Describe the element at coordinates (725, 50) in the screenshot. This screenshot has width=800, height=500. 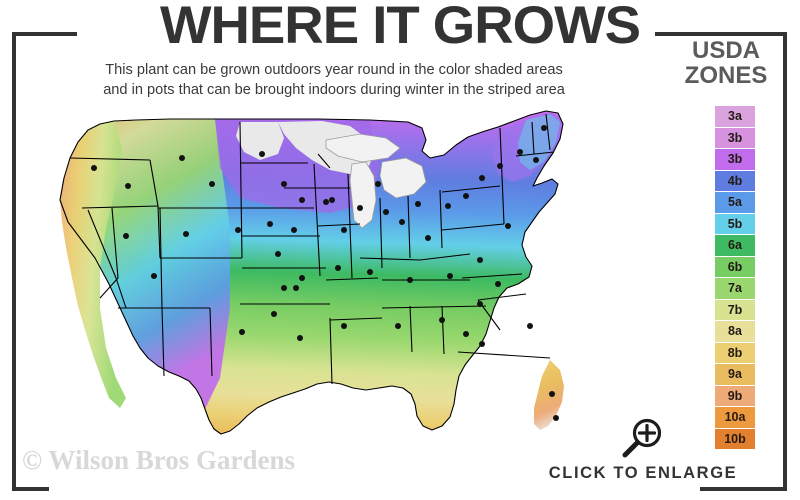
I see `legend-heading-line-1: USDA` at that location.